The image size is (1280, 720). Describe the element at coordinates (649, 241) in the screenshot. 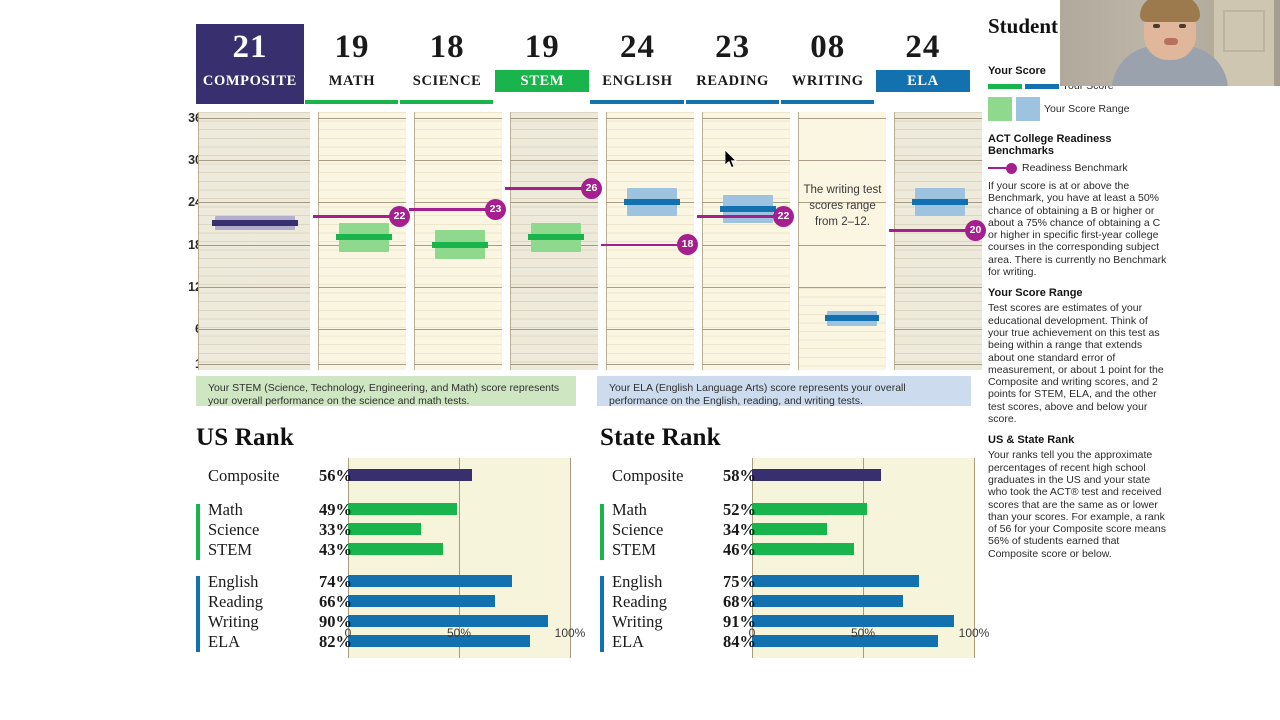

I see `chart-column-english: 18` at that location.